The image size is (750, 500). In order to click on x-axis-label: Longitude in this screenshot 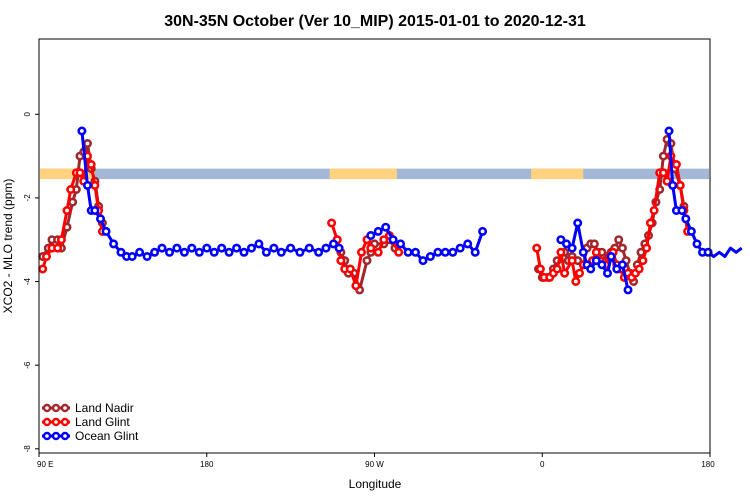, I will do `click(375, 484)`.